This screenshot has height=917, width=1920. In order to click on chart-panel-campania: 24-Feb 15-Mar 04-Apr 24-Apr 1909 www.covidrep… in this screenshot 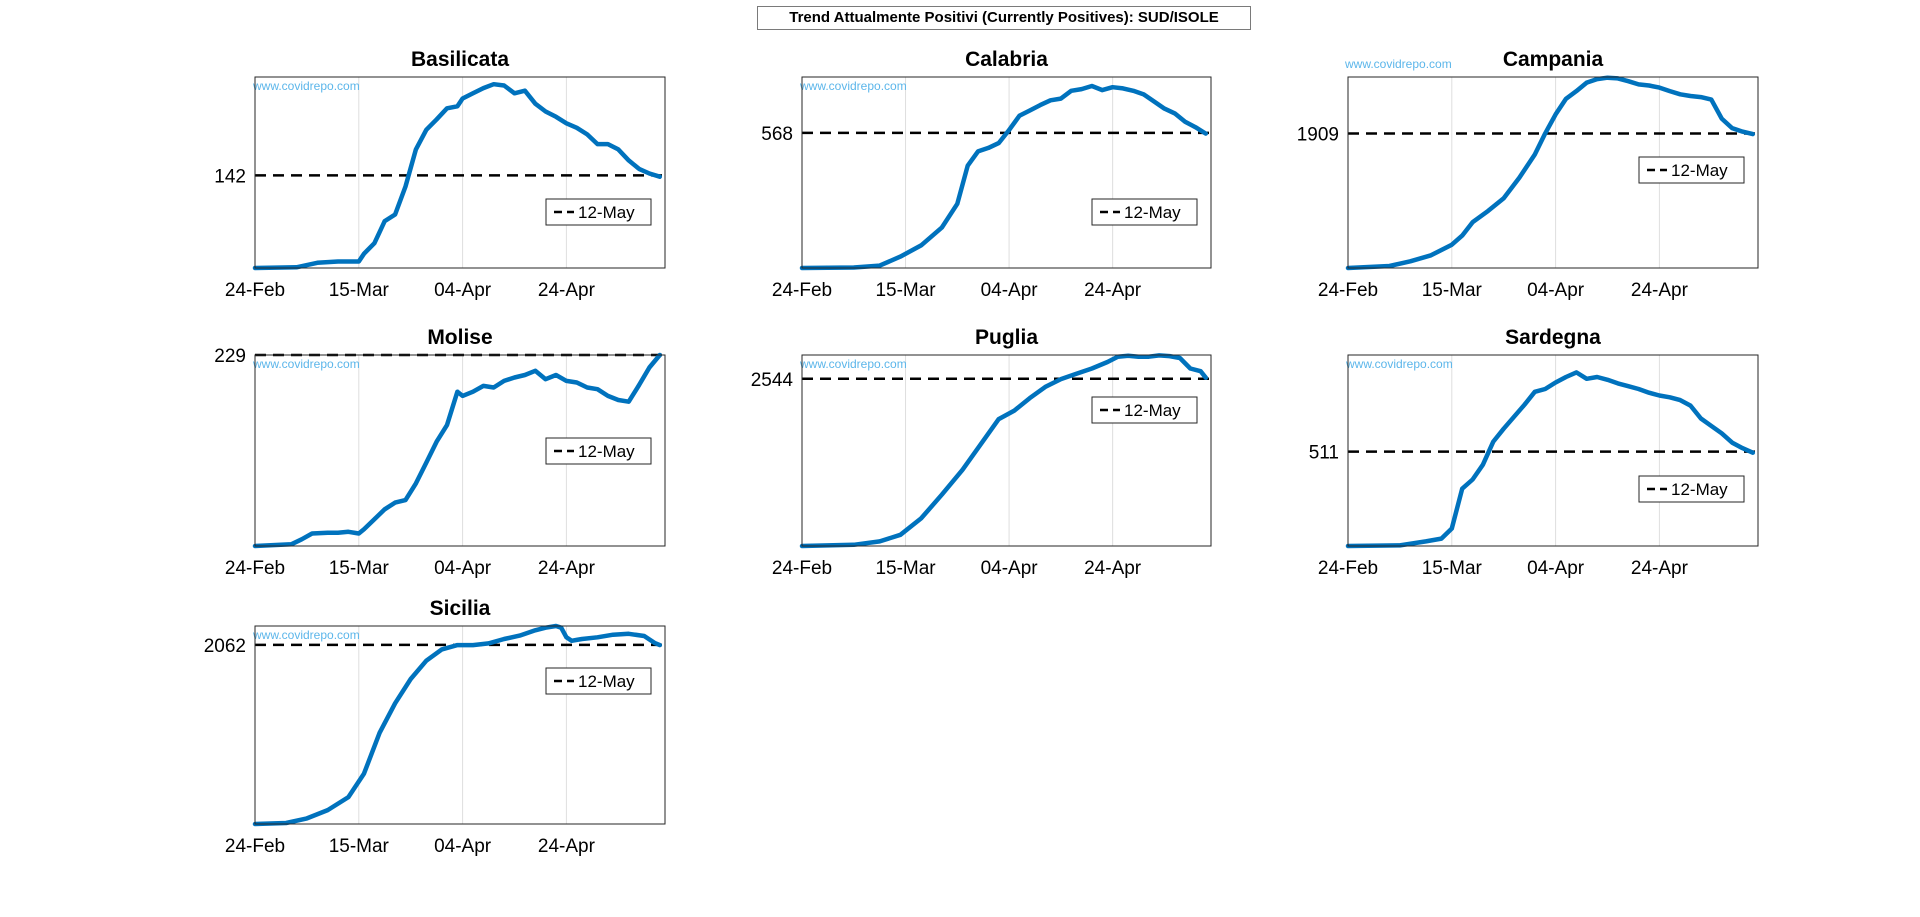, I will do `click(1528, 174)`.